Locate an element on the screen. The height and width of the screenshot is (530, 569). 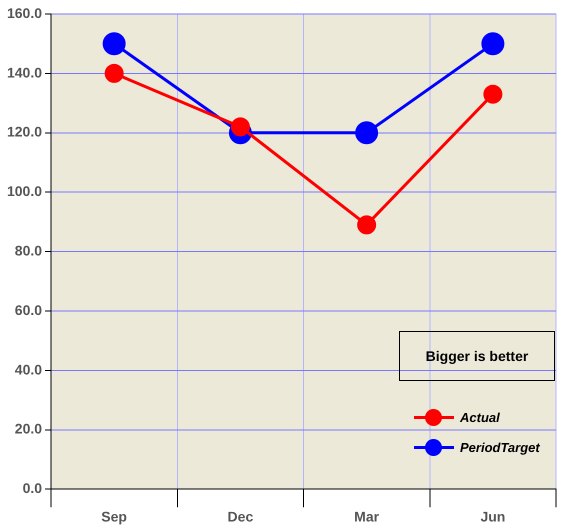
legend-label: Actual is located at coordinates (480, 417).